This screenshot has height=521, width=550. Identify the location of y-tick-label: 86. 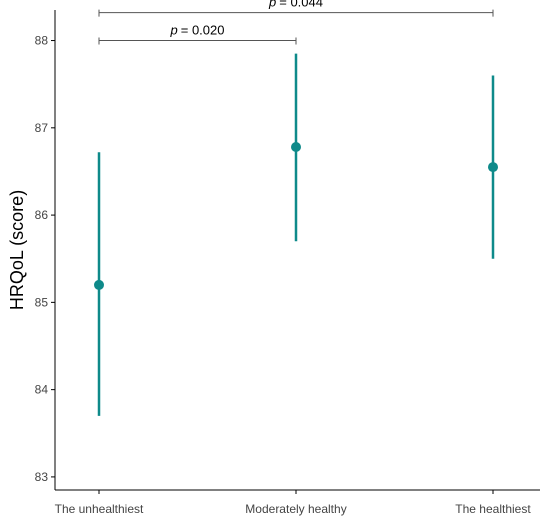
(42, 215).